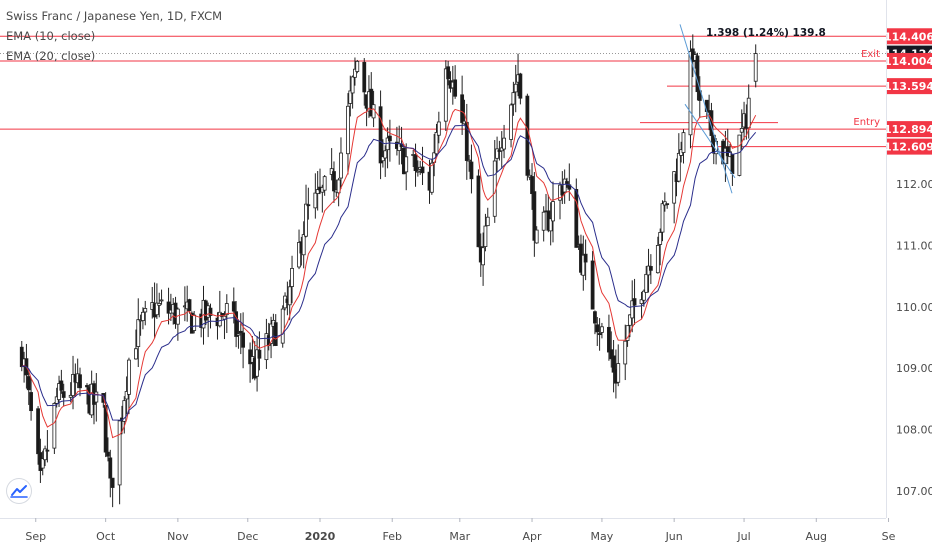 The height and width of the screenshot is (554, 932). What do you see at coordinates (391, 536) in the screenshot?
I see `time-tick-label: Feb` at bounding box center [391, 536].